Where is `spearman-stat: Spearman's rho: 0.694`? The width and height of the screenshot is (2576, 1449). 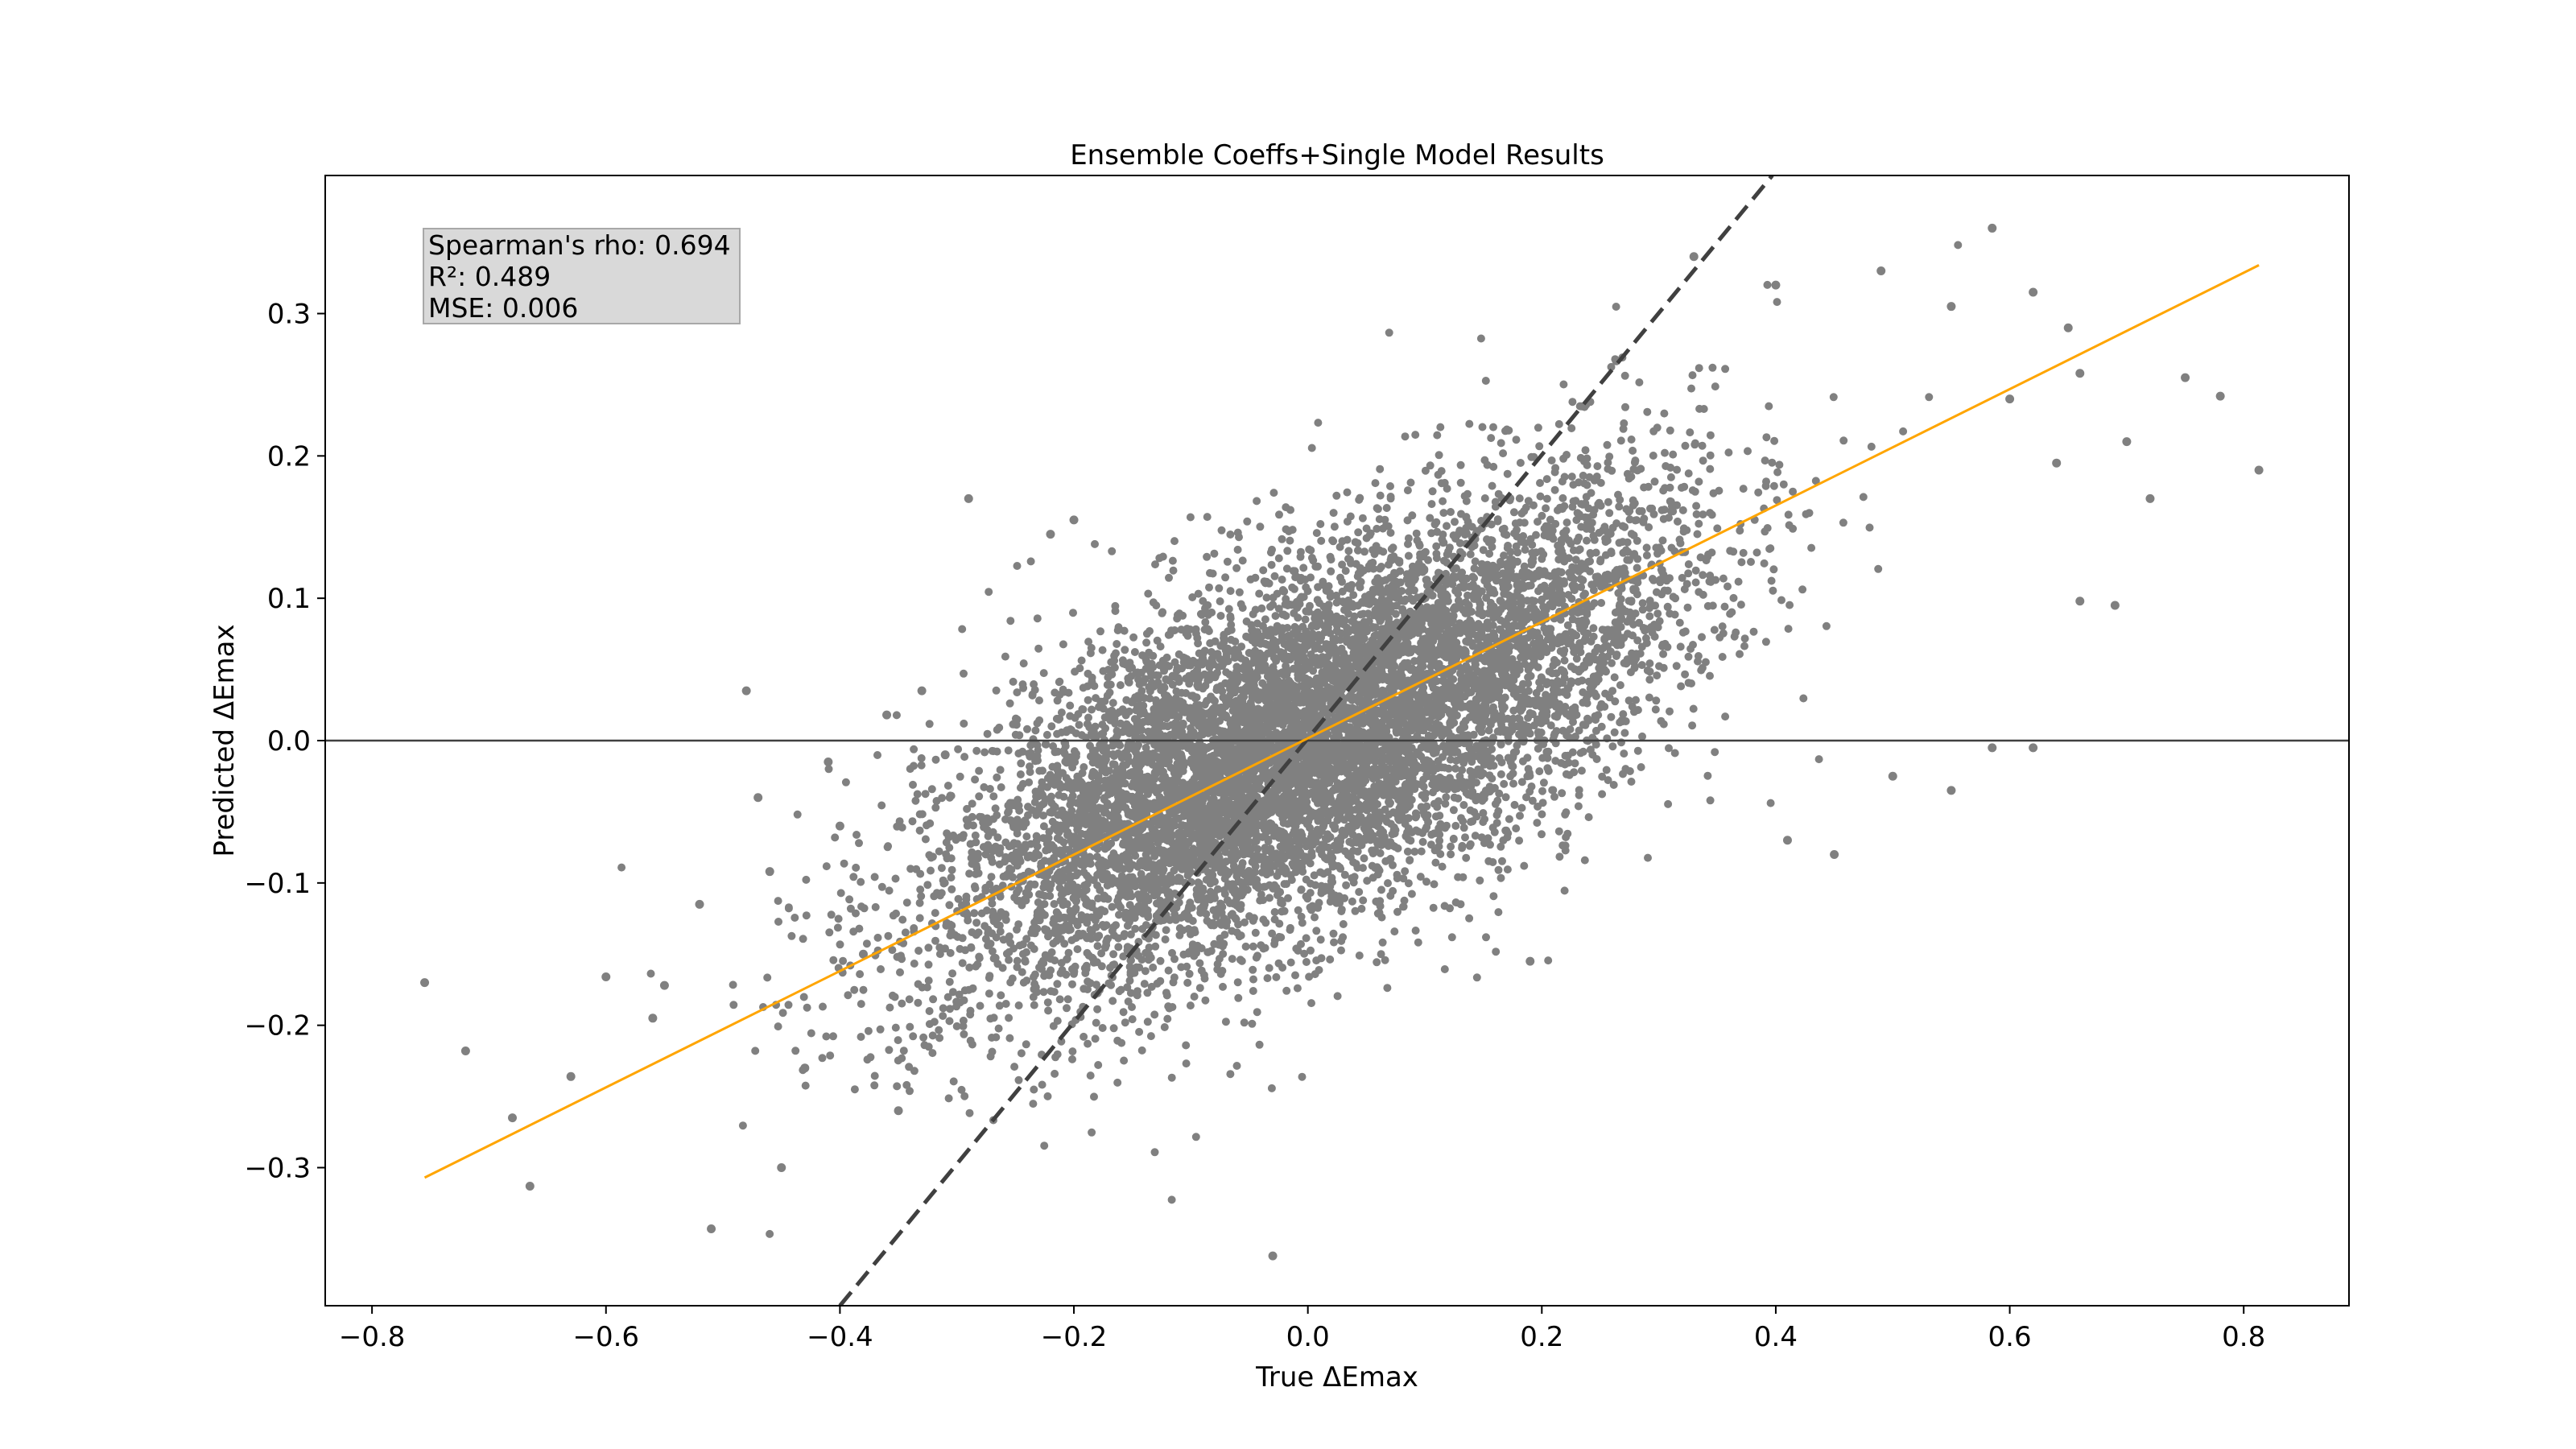 spearman-stat: Spearman's rho: 0.694 is located at coordinates (579, 245).